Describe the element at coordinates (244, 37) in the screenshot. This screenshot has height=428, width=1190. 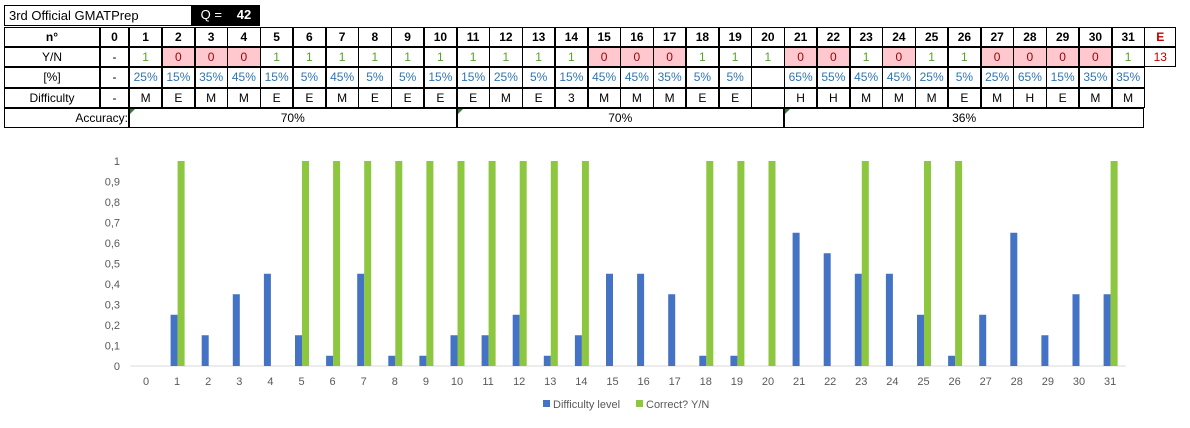
I see `question-number: 4` at that location.